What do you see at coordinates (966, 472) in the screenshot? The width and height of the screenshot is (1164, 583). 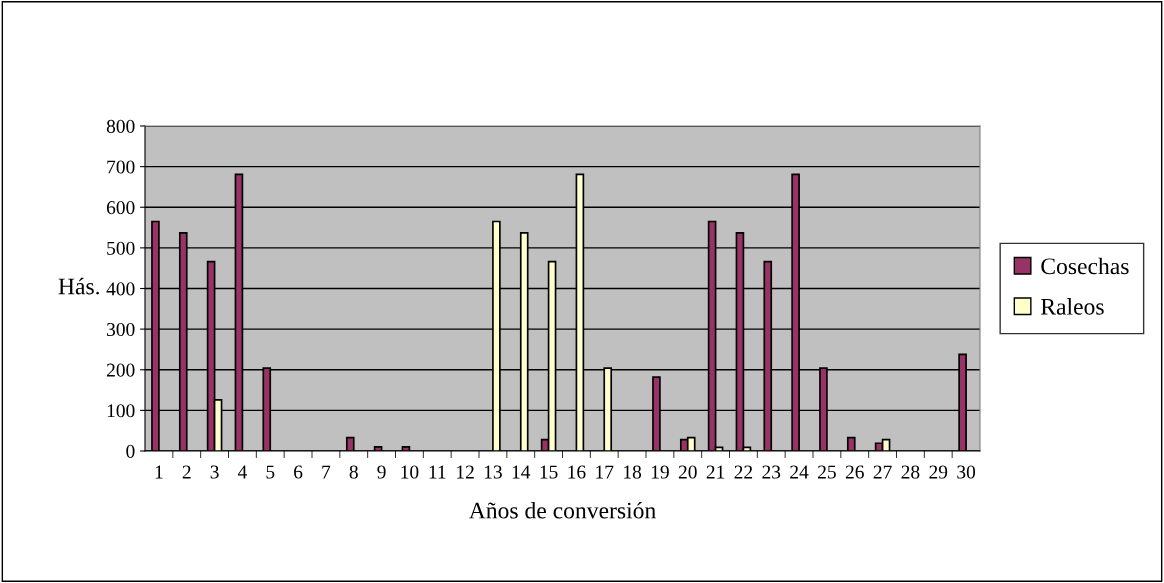 I see `x-tick-label: 30` at bounding box center [966, 472].